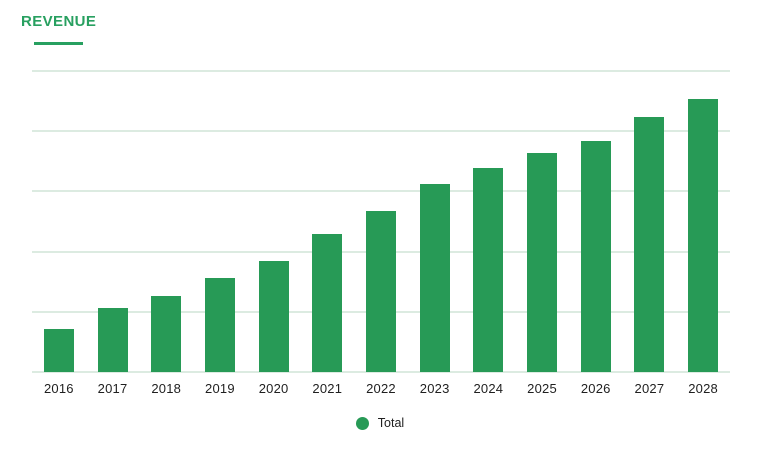 The width and height of the screenshot is (760, 451). I want to click on title-underline, so click(59, 43).